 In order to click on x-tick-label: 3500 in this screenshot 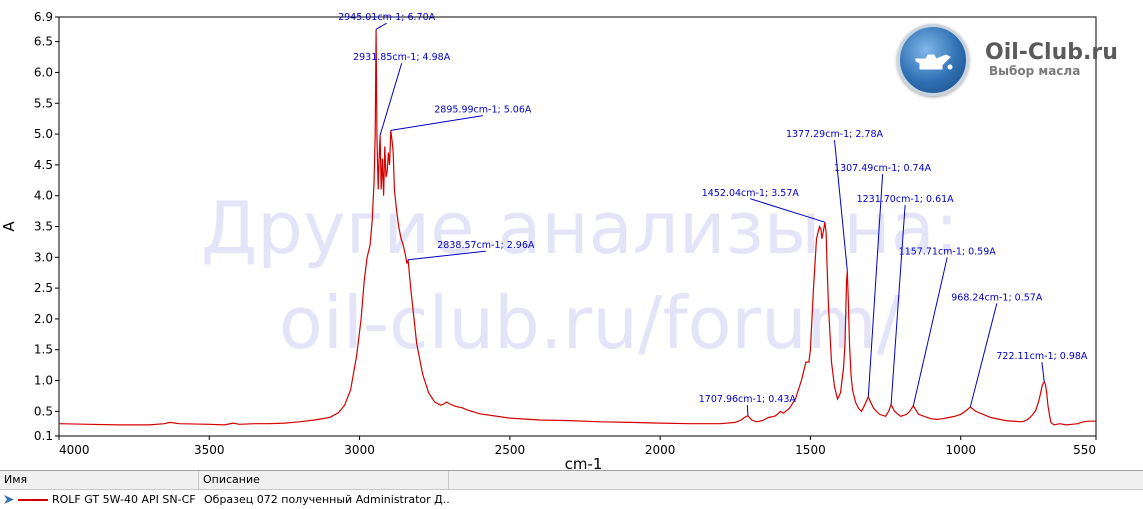, I will do `click(209, 450)`.